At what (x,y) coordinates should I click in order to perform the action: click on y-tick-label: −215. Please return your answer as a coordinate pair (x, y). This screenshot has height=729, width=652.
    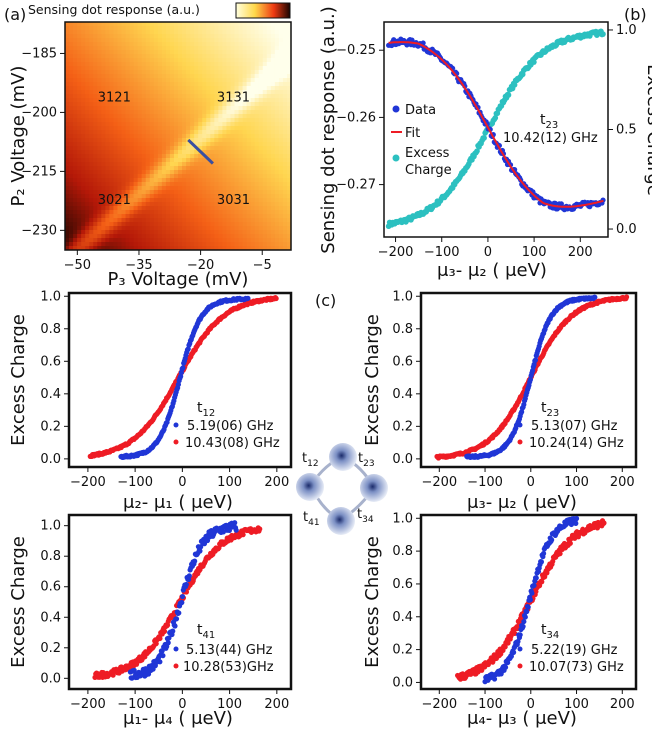
    Looking at the image, I should click on (39, 171).